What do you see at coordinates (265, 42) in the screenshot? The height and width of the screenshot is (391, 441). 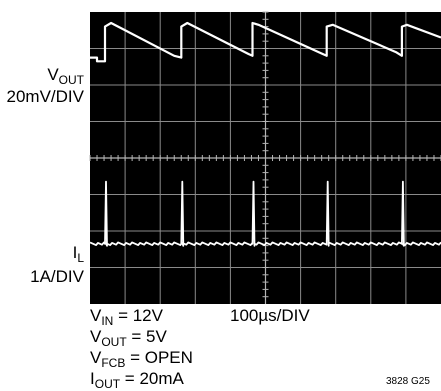 I see `vout-trace` at bounding box center [265, 42].